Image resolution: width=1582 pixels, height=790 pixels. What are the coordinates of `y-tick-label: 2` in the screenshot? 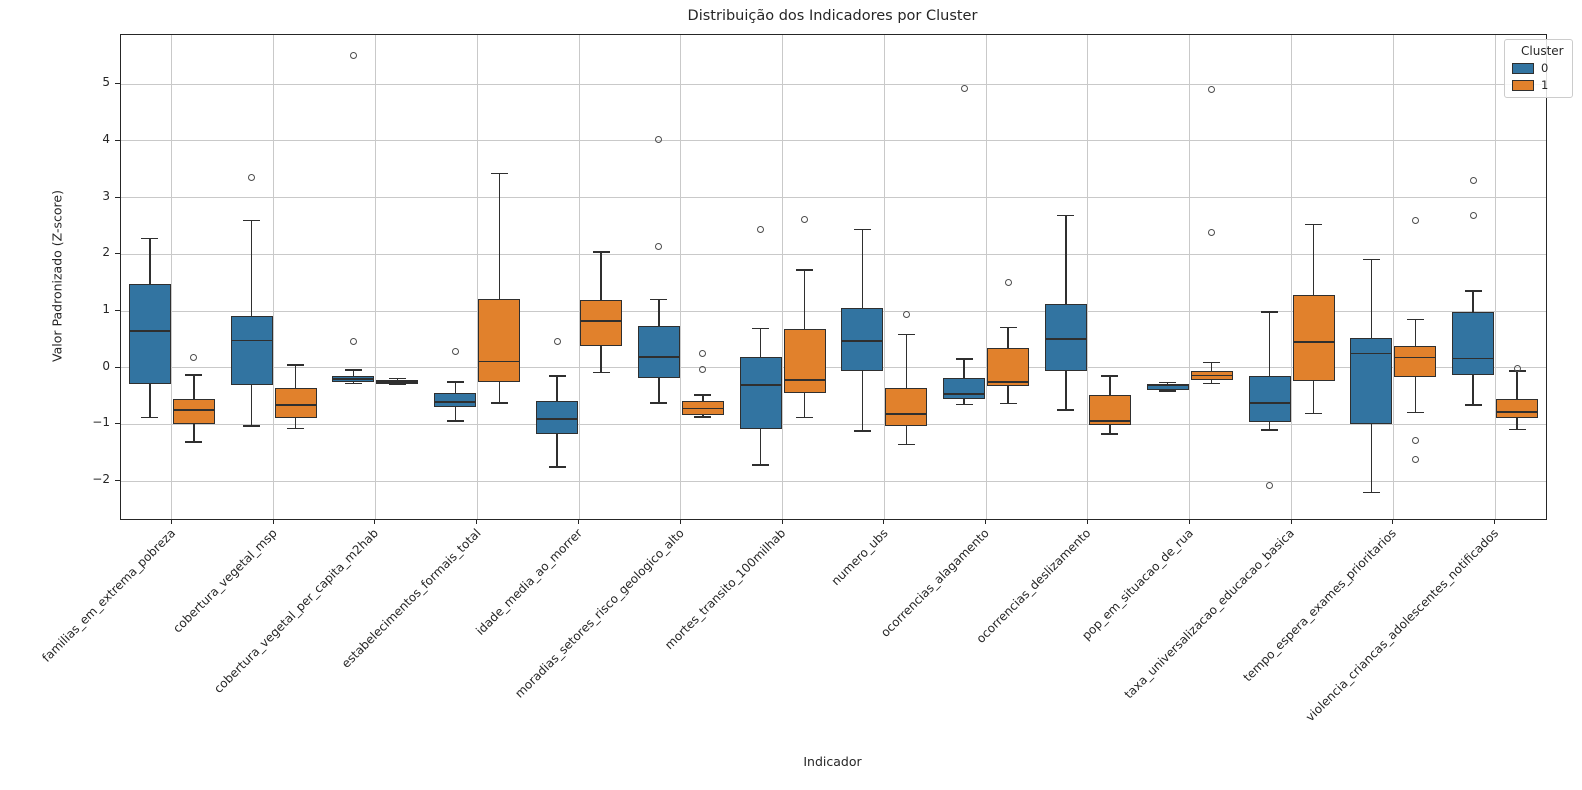 It's located at (106, 252).